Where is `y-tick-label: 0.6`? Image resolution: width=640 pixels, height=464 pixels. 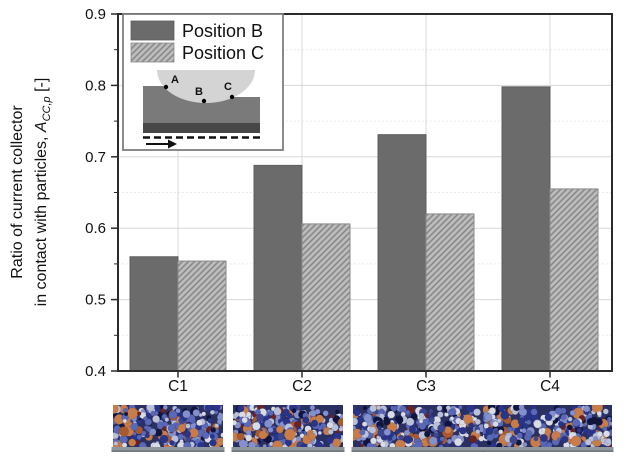
y-tick-label: 0.6 is located at coordinates (95, 228).